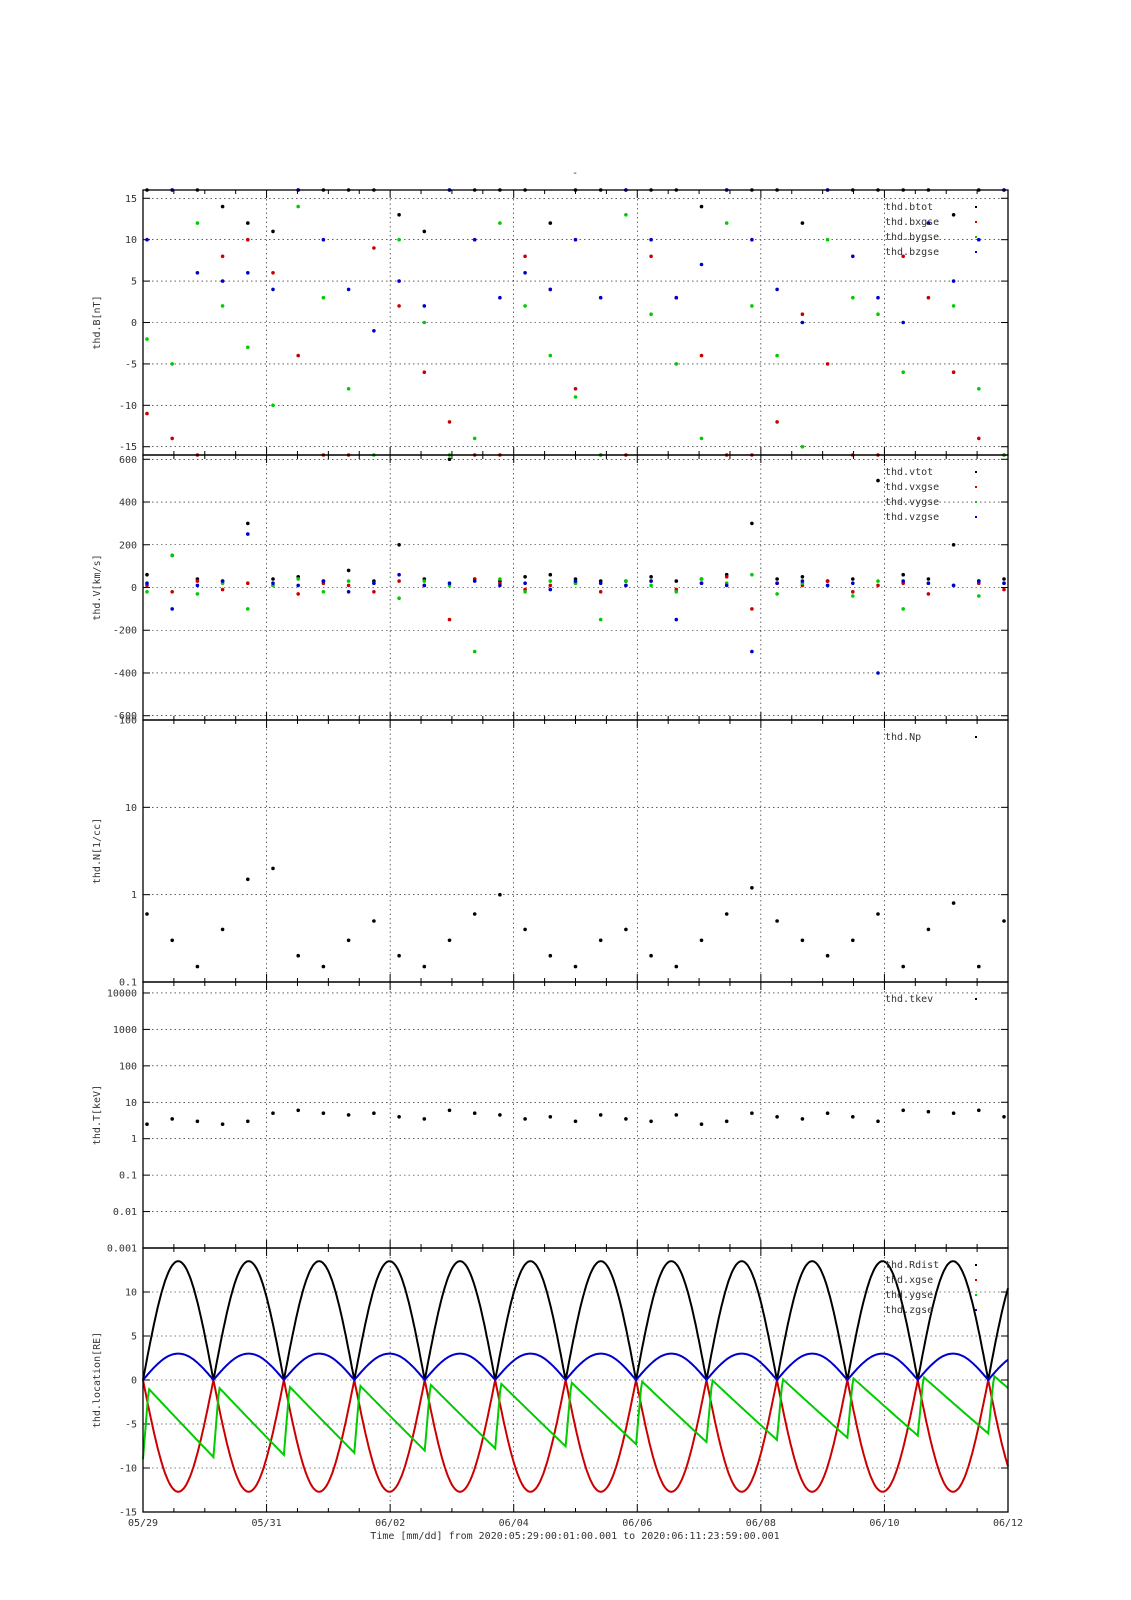 The image size is (1131, 1600). I want to click on x-tick-label: 06/12, so click(1008, 1523).